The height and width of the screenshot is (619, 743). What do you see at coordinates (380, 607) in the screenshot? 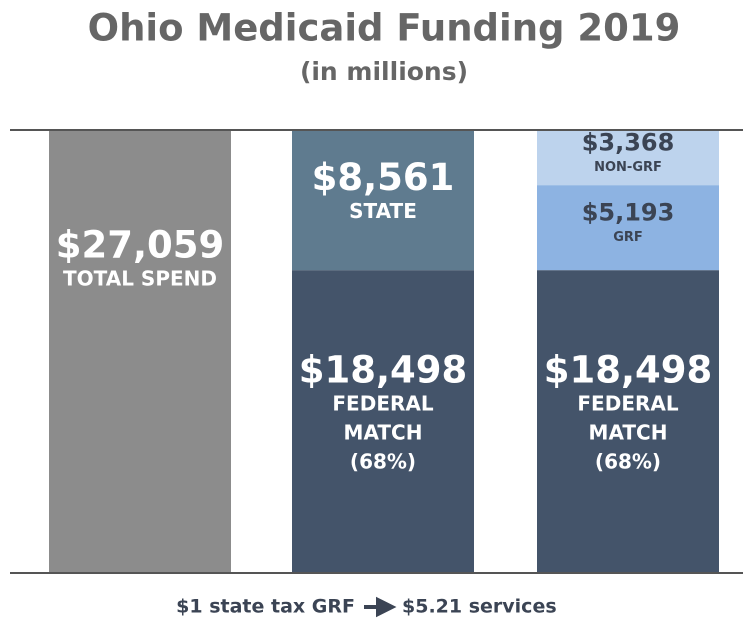
I see `footer-arrow` at bounding box center [380, 607].